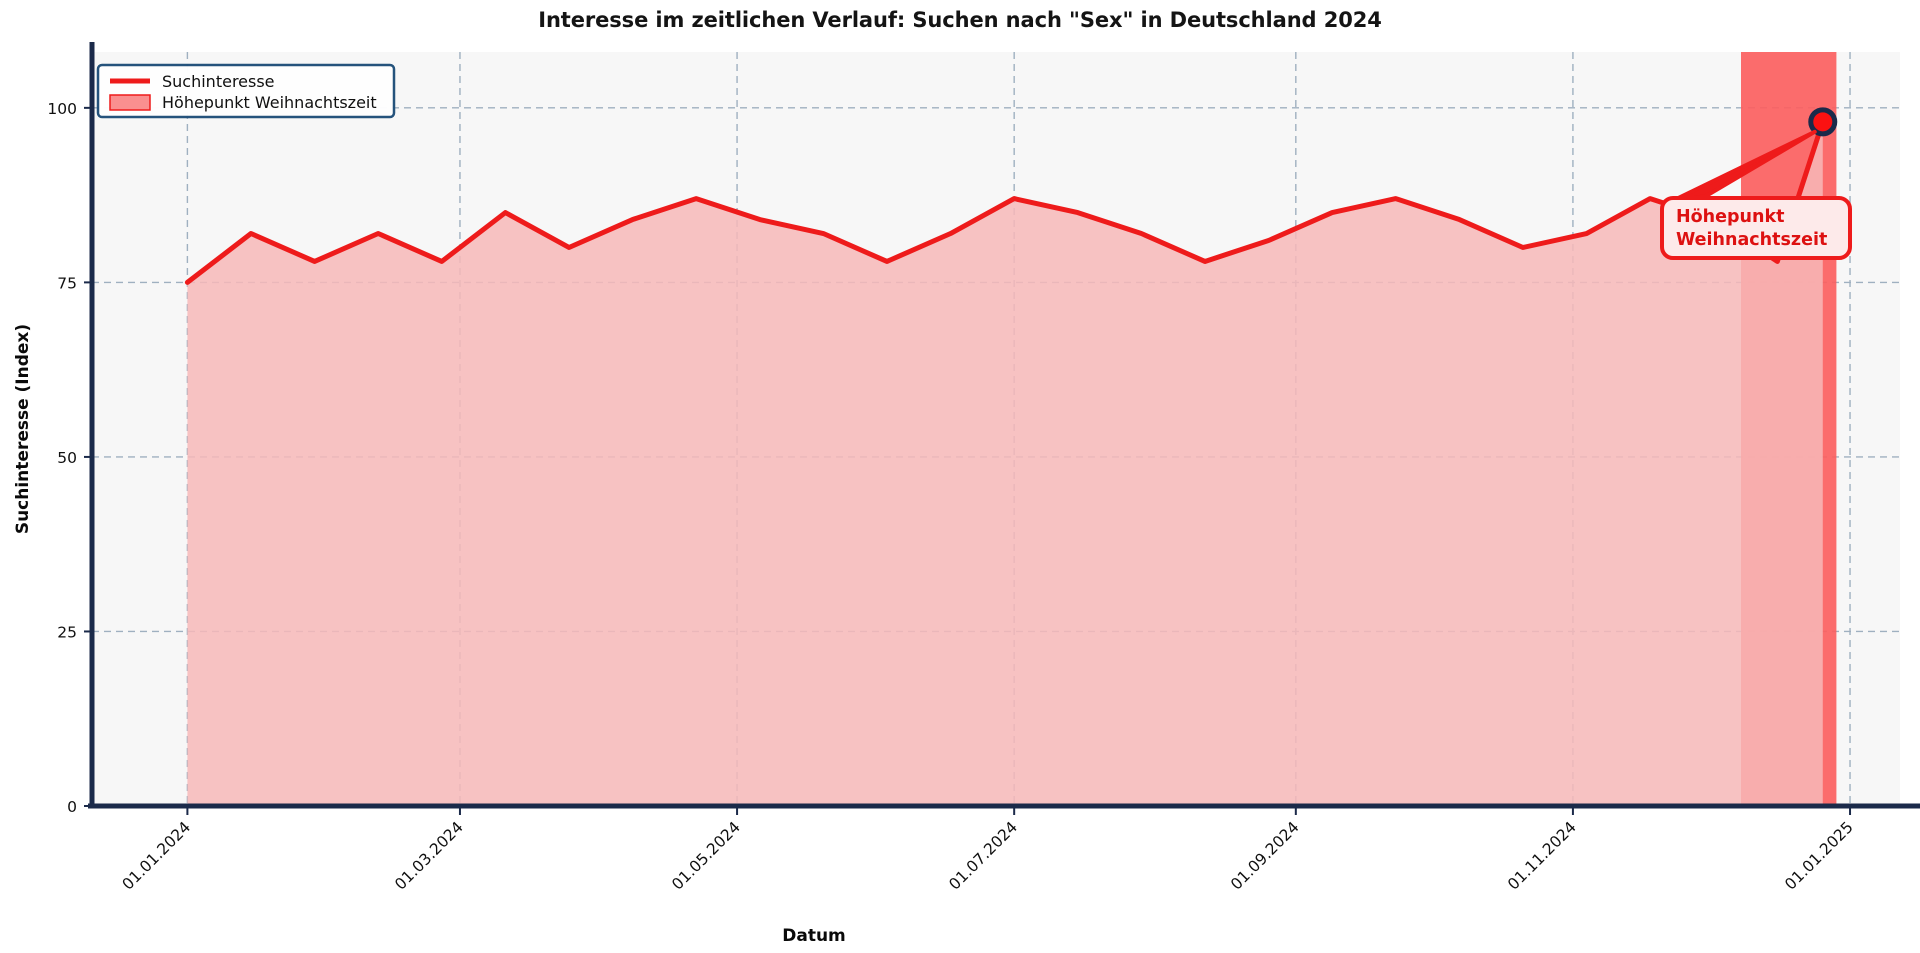 The image size is (1920, 953). What do you see at coordinates (72, 807) in the screenshot?
I see `y-tick-label: 0` at bounding box center [72, 807].